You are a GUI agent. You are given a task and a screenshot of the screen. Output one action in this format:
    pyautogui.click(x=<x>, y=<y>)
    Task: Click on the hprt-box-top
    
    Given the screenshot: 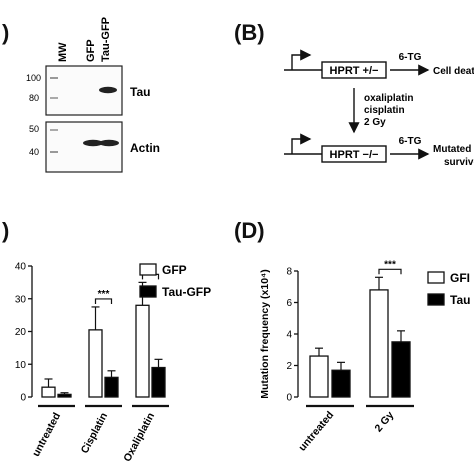 What is the action you would take?
    pyautogui.click(x=354, y=70)
    